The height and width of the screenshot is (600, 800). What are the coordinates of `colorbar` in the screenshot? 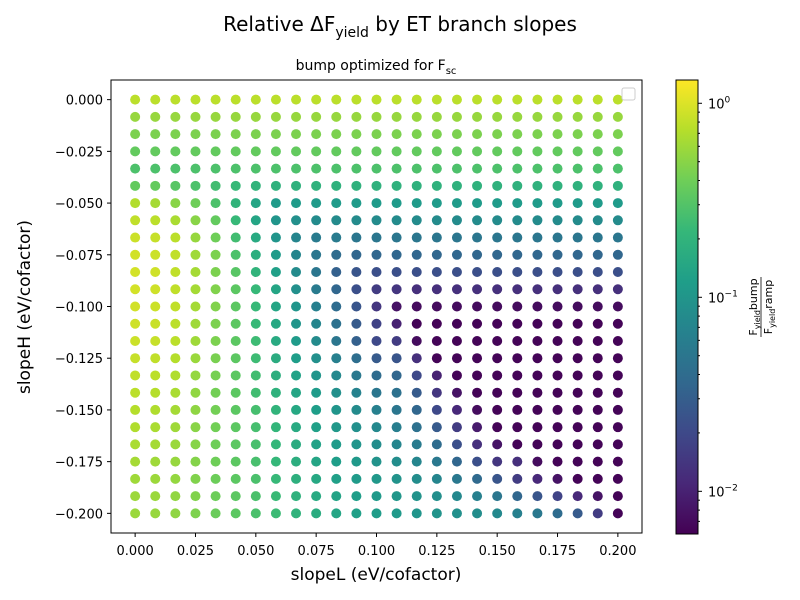 It's located at (687, 307).